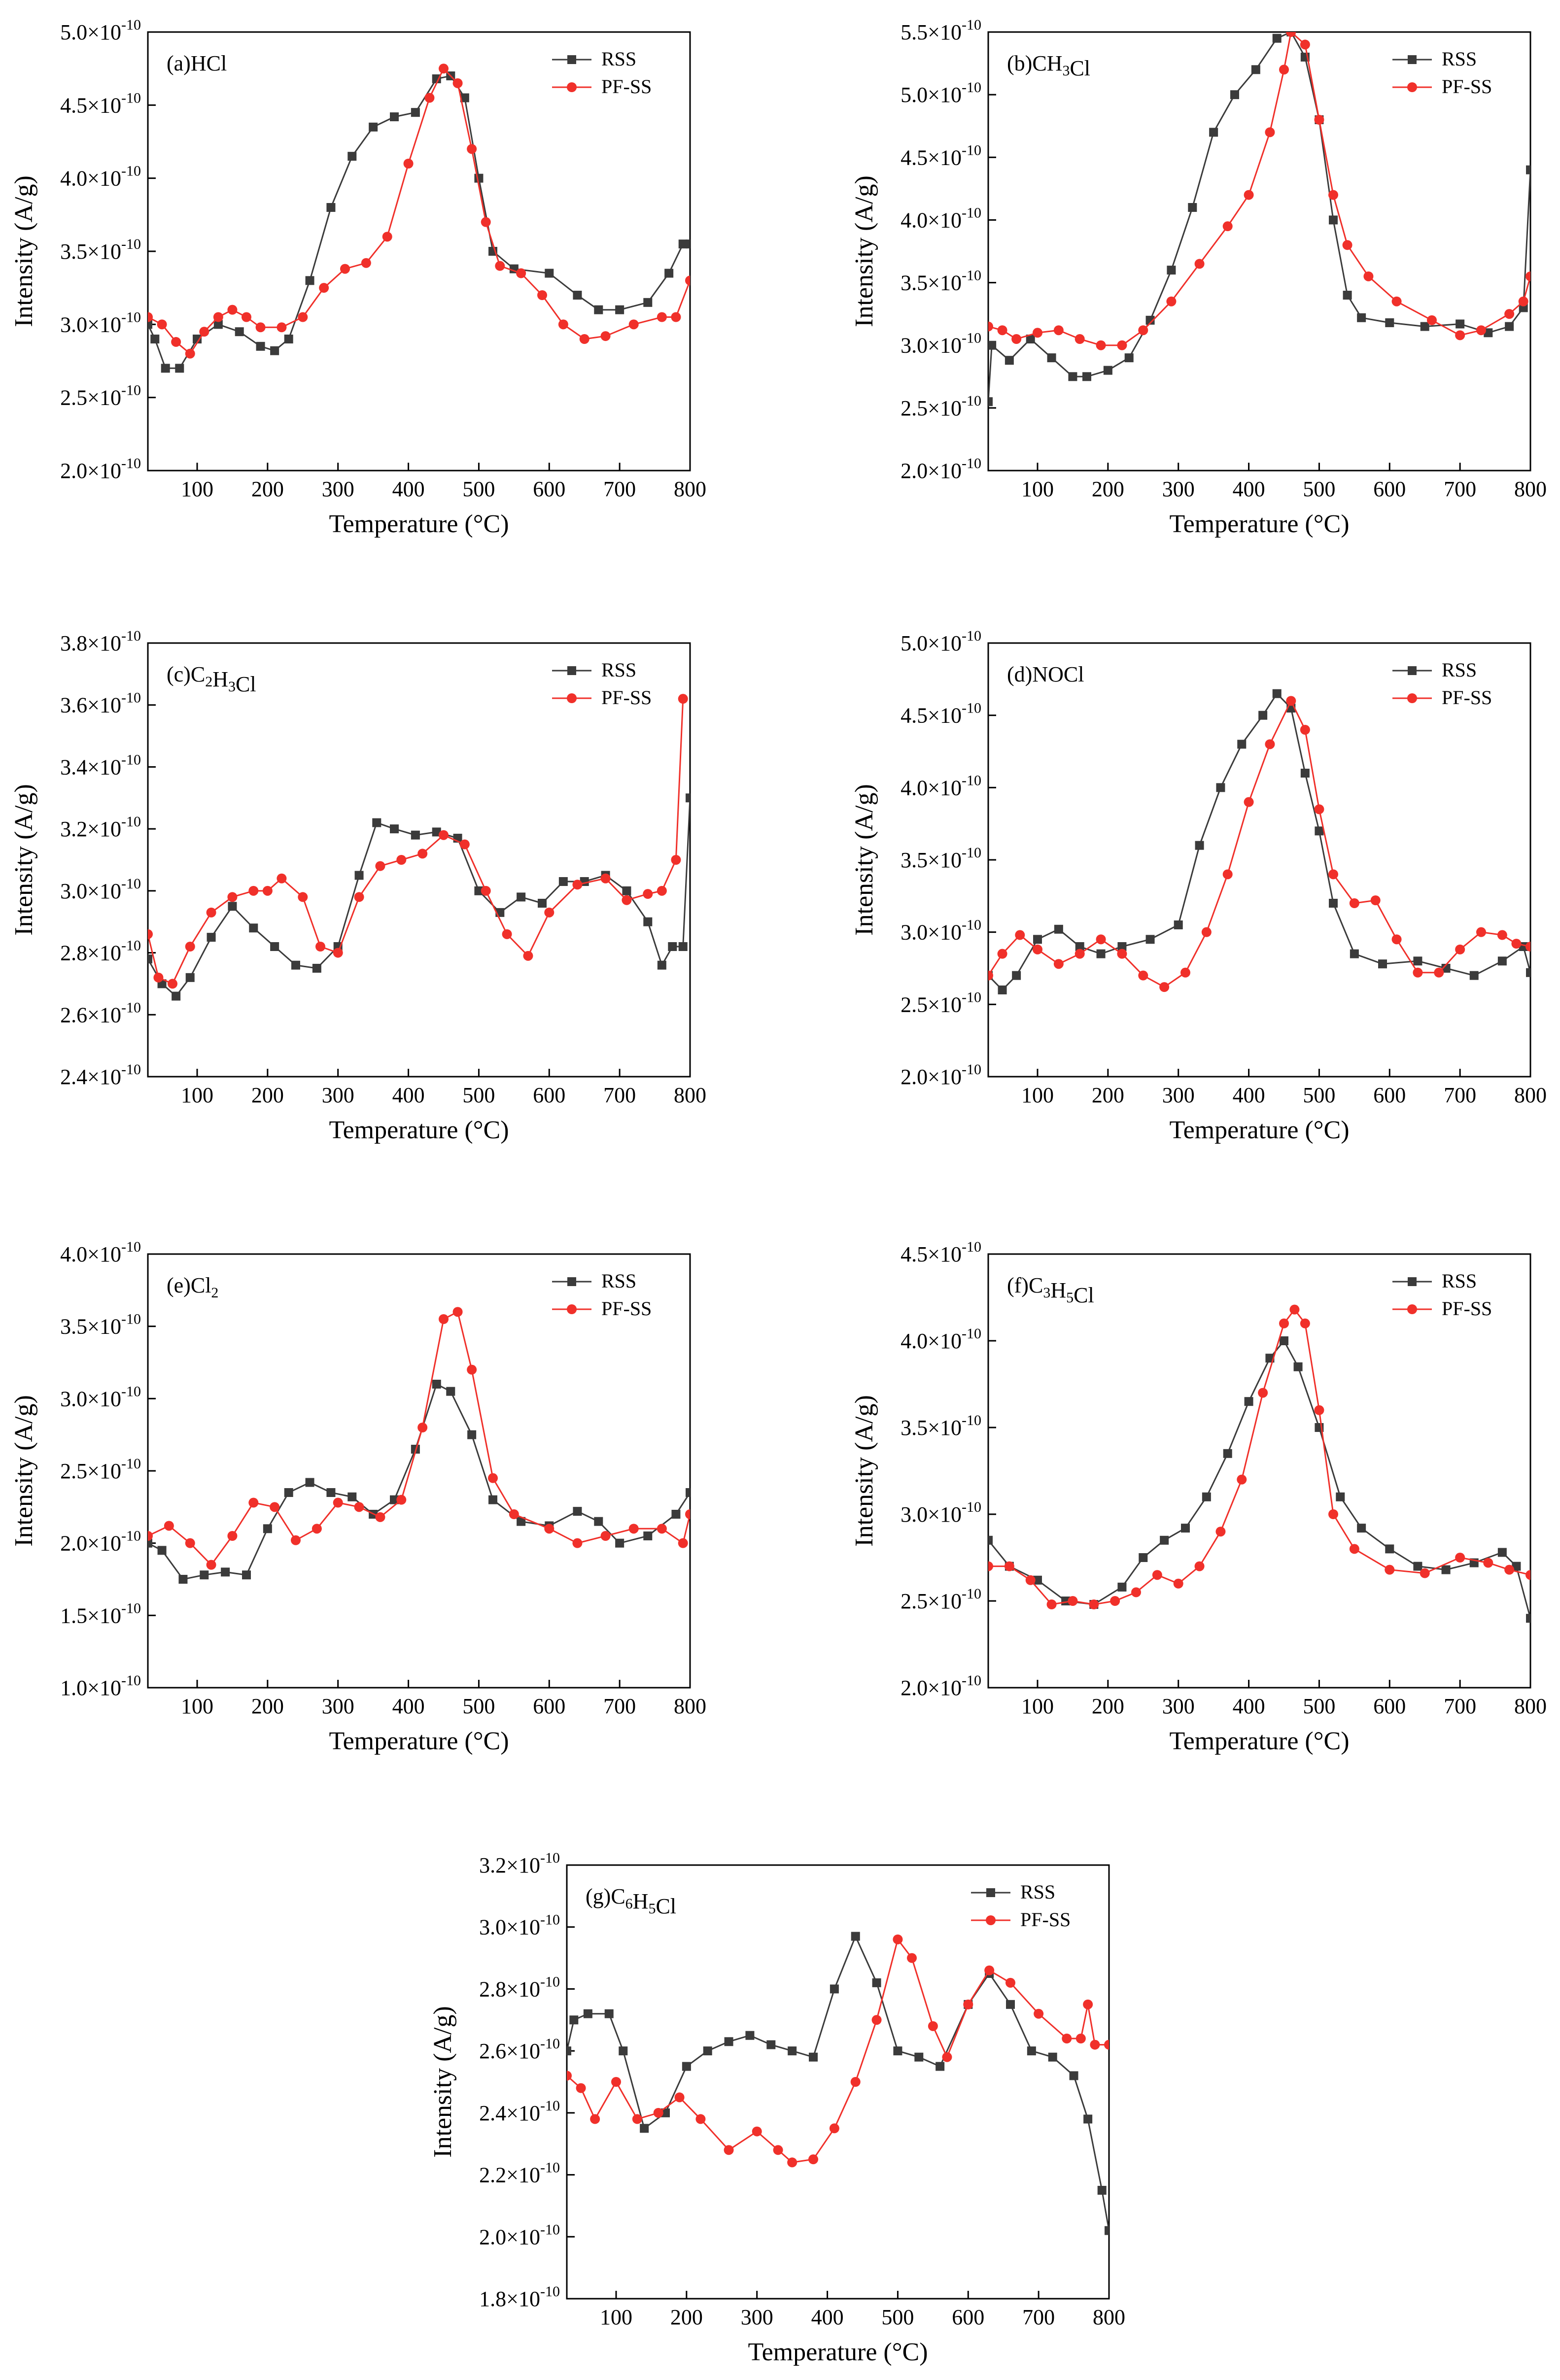  I want to click on legend-item: RSS, so click(1434, 59).